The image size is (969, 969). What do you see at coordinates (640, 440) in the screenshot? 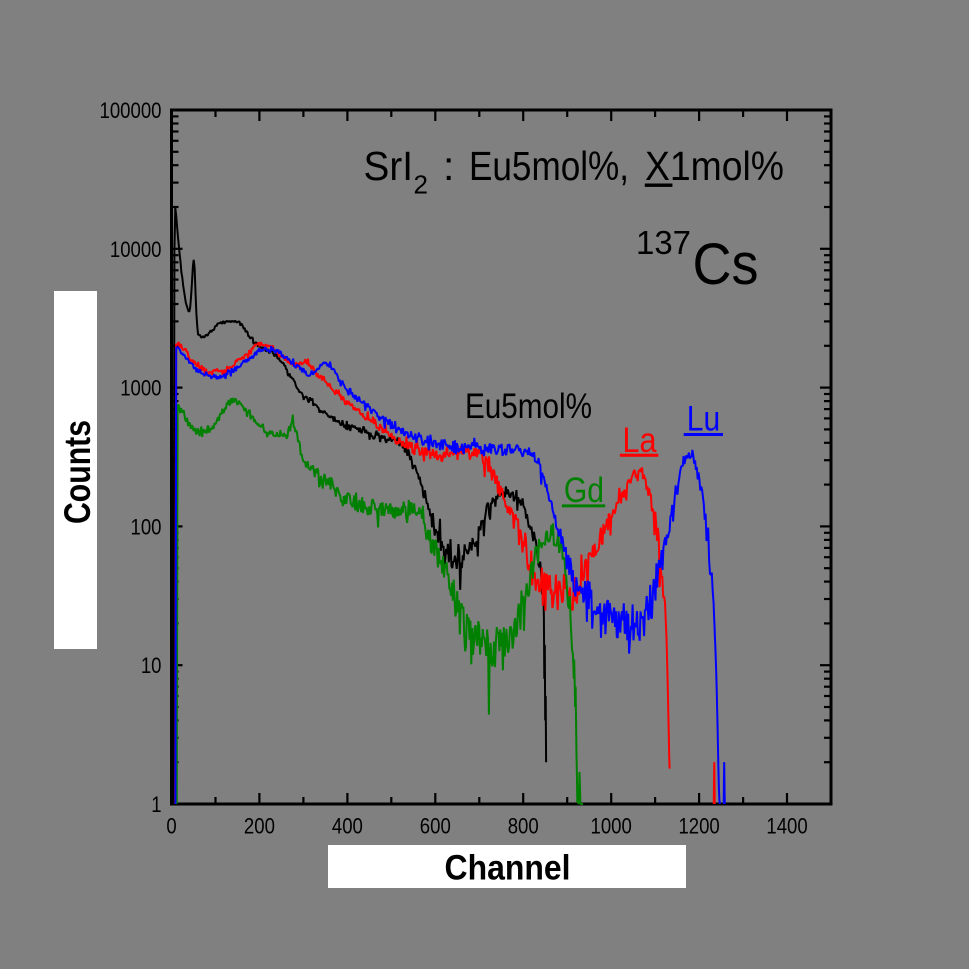
I see `svg-text: La` at bounding box center [640, 440].